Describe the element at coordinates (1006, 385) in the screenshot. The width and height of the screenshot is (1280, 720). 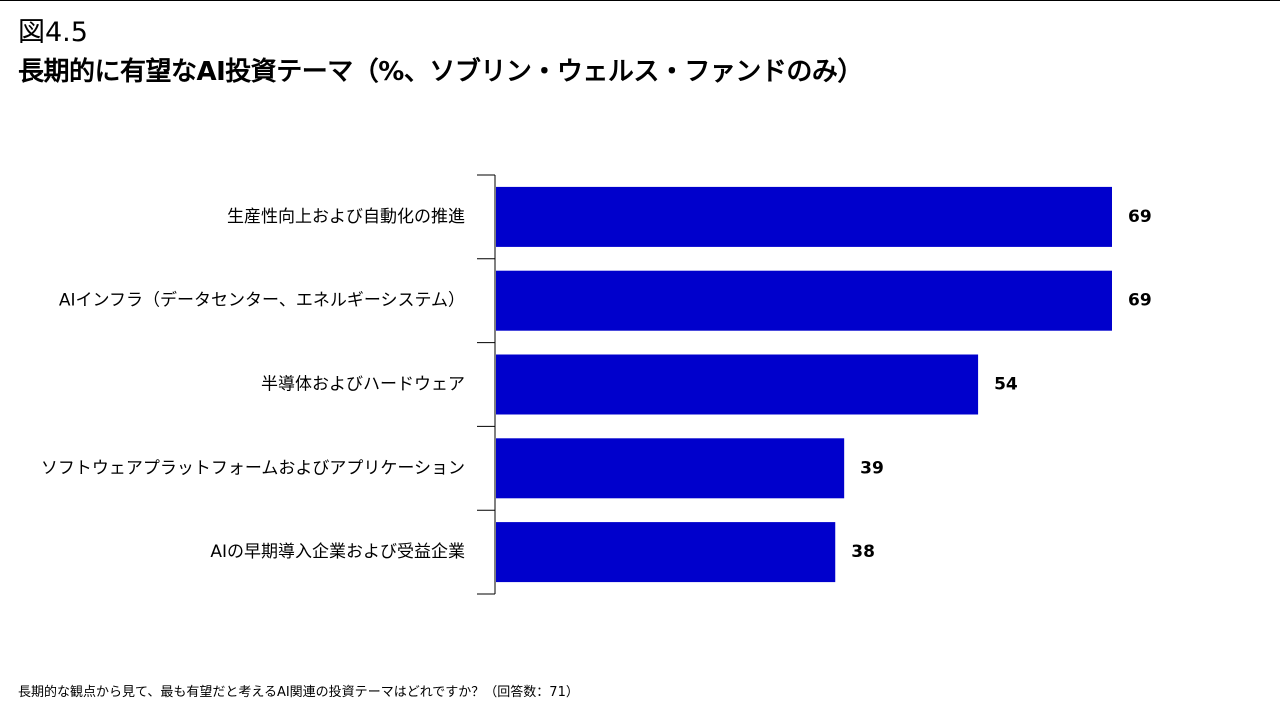
I see `value-label: 54` at that location.